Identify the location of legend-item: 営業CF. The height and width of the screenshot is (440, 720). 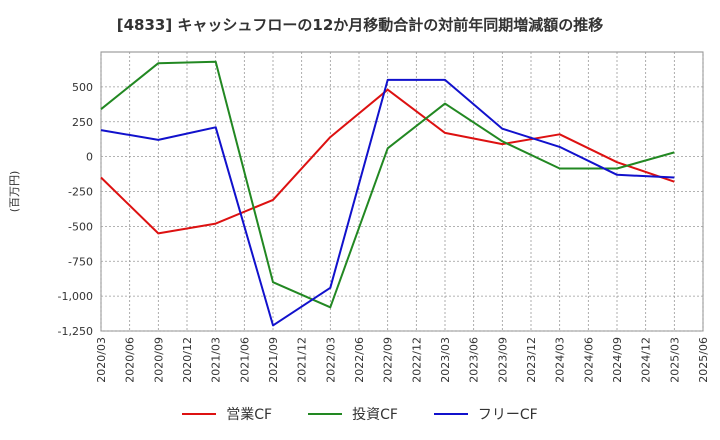
(227, 414).